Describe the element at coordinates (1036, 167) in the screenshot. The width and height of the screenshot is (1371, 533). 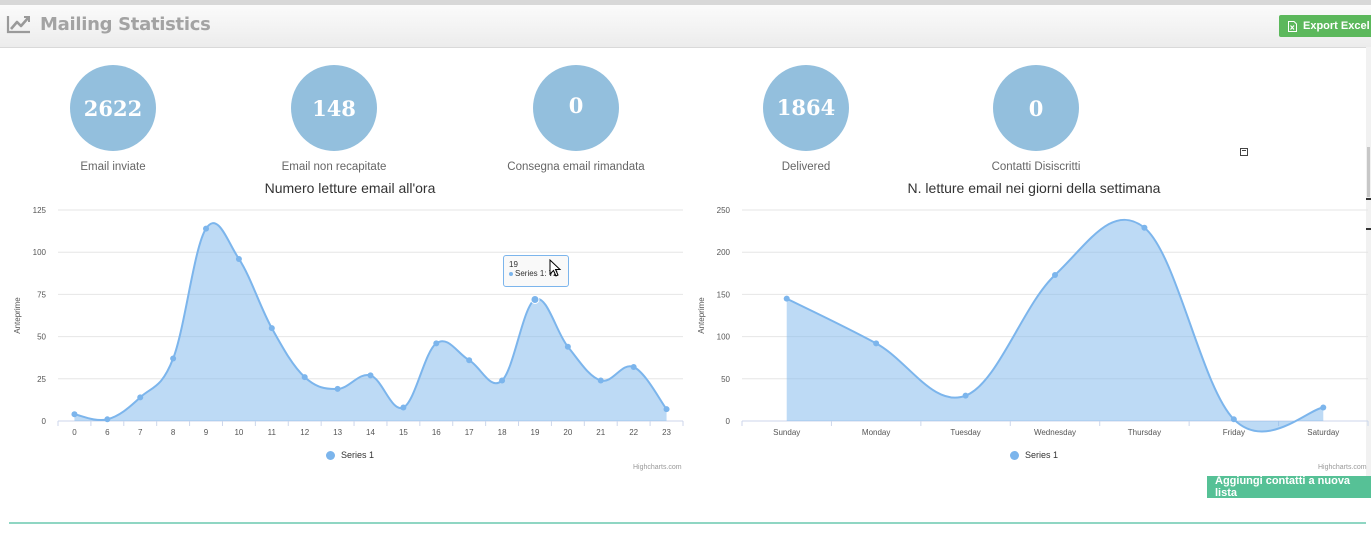
I see `stat-label: Contatti Disiscritti` at that location.